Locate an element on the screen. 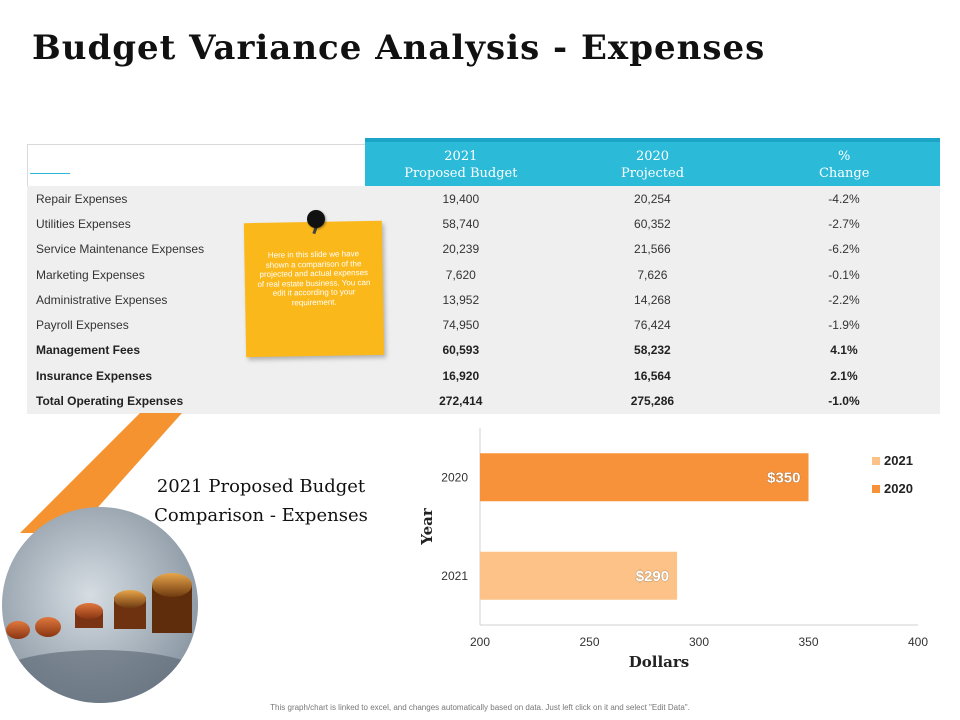 The image size is (960, 720). row-label: Utilities Expenses is located at coordinates (83, 223).